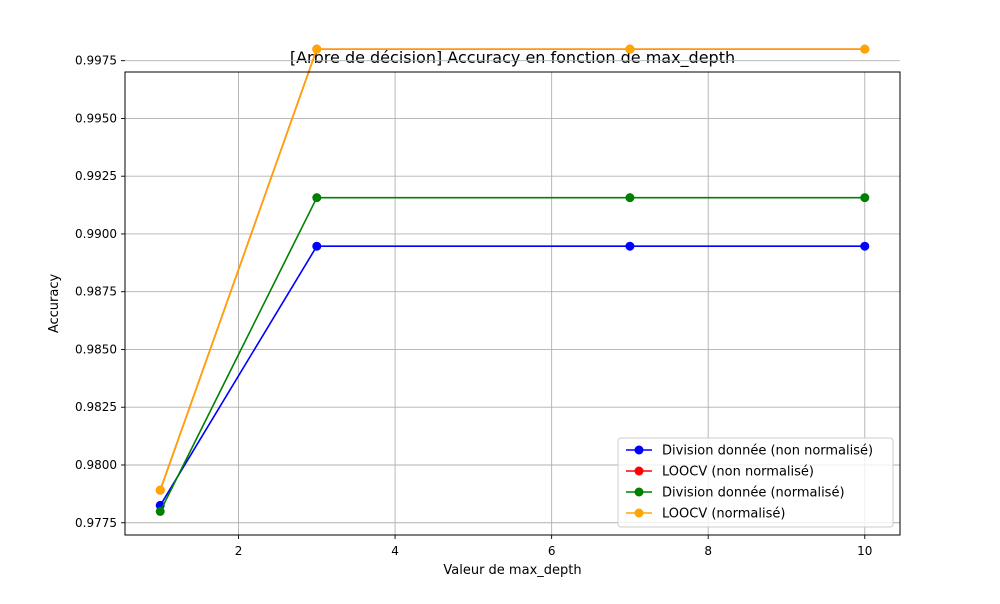  Describe the element at coordinates (54, 304) in the screenshot. I see `y-axis-label: Accuracy` at that location.